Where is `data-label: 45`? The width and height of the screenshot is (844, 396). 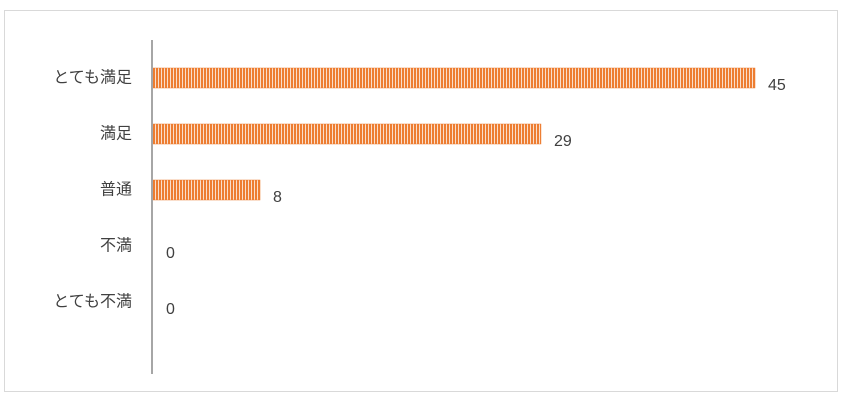
data-label: 45 is located at coordinates (777, 85).